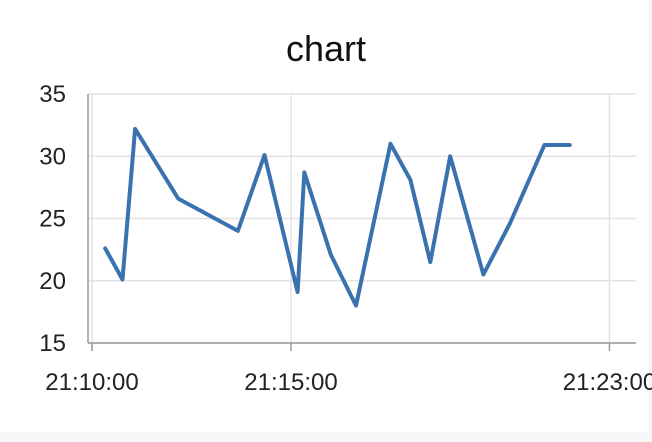 This screenshot has width=652, height=442. Describe the element at coordinates (91, 382) in the screenshot. I see `x-tick-label: 21:10:00` at that location.